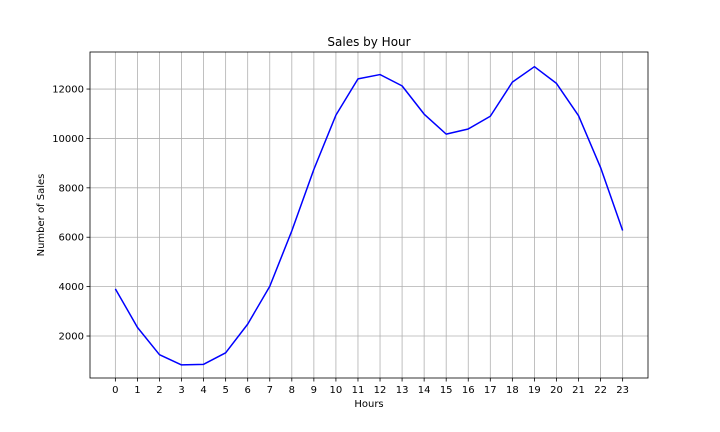 This screenshot has width=720, height=432. I want to click on x-tick-label: 1, so click(137, 390).